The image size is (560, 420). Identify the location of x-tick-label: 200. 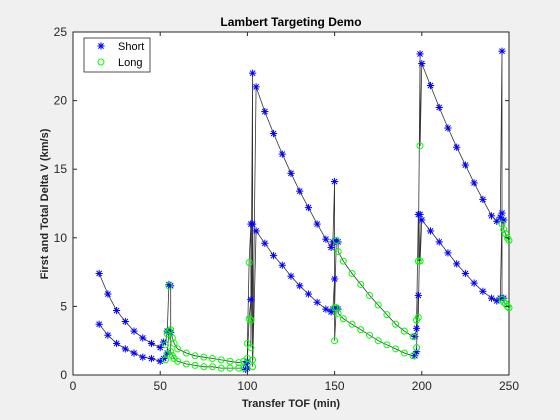
(422, 386).